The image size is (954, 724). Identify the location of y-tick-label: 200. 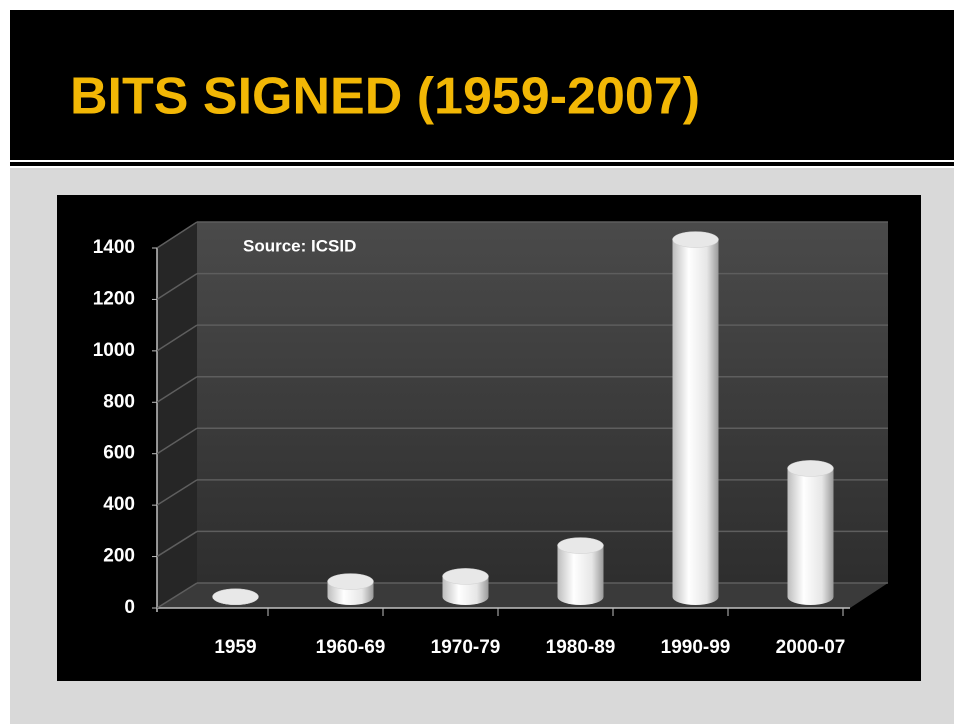
(119, 556).